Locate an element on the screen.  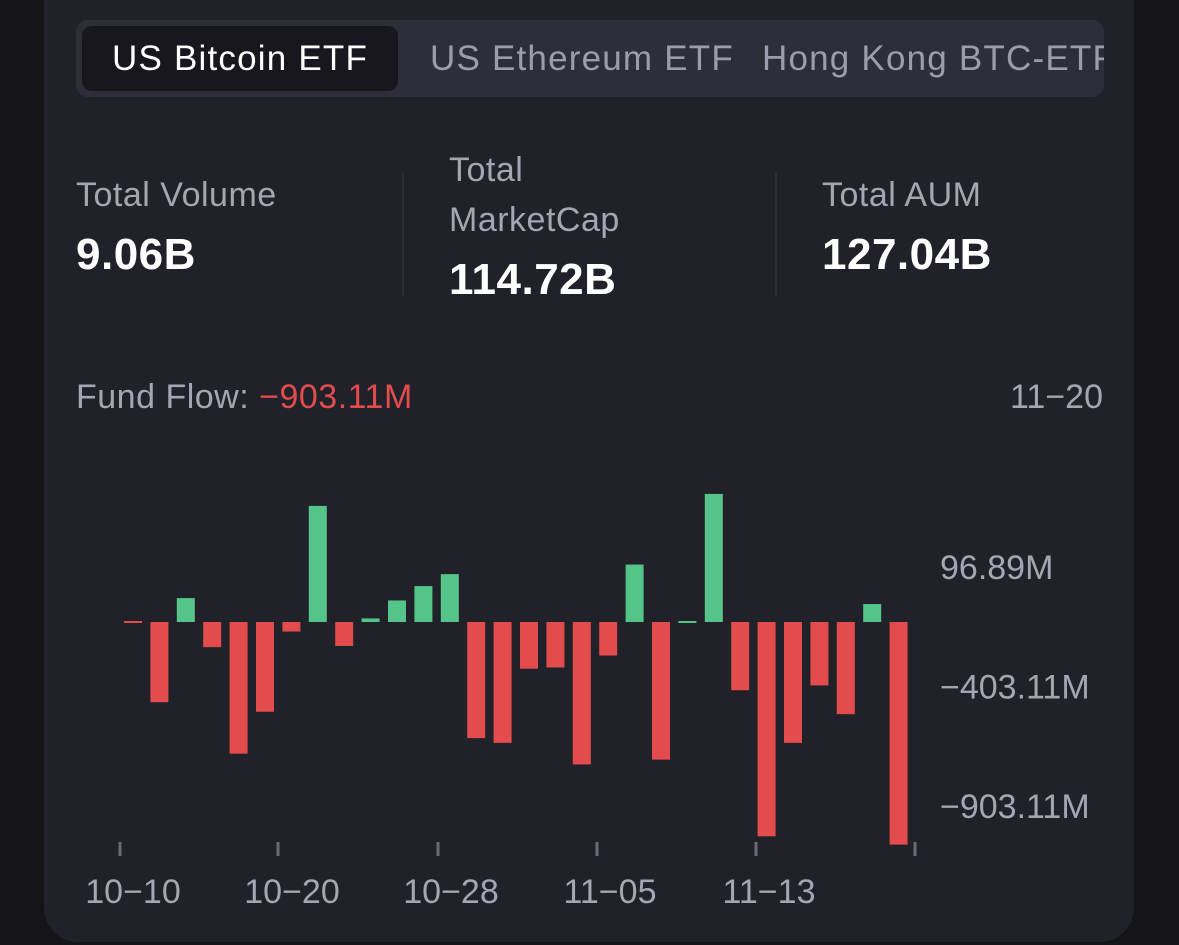
total-marketcap-value: 114.72B is located at coordinates (533, 279).